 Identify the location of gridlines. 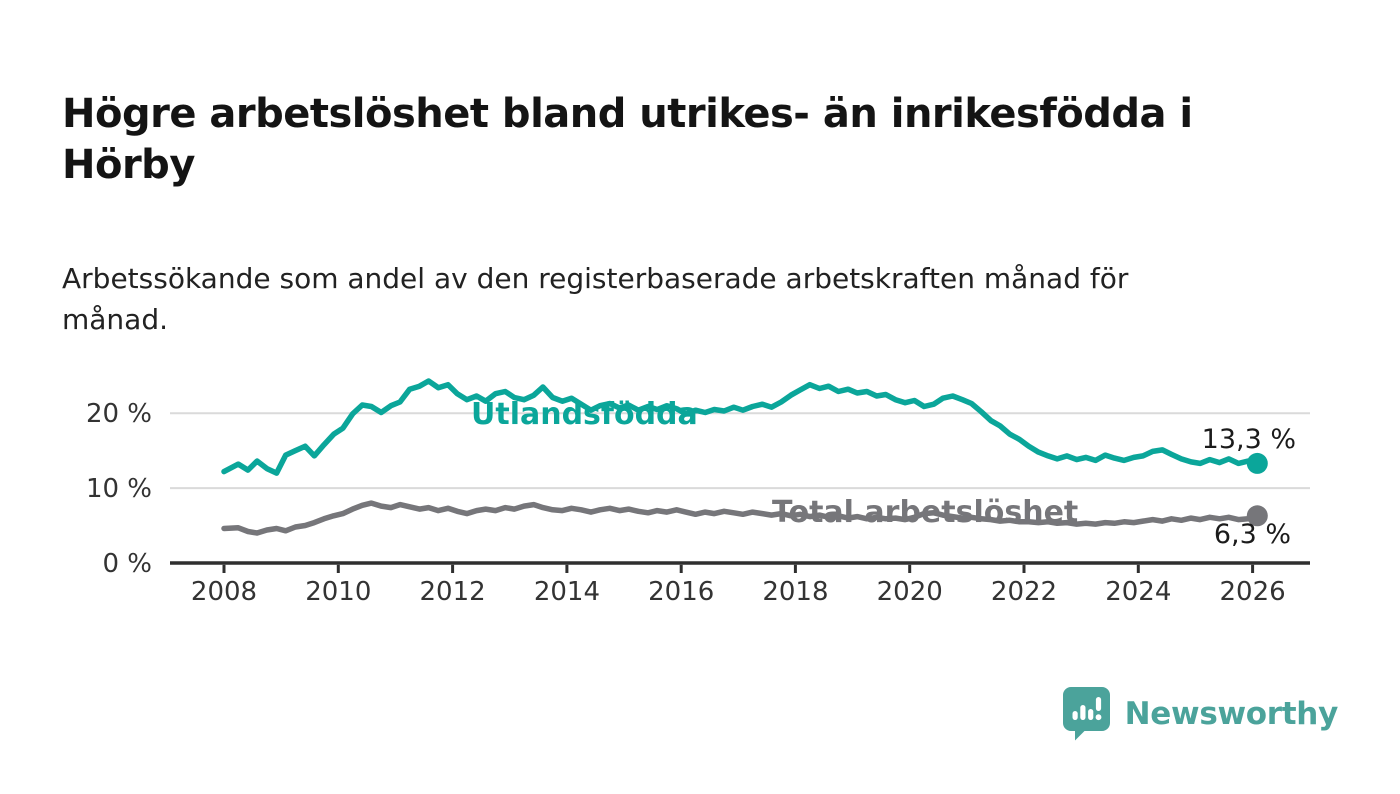
(740, 451).